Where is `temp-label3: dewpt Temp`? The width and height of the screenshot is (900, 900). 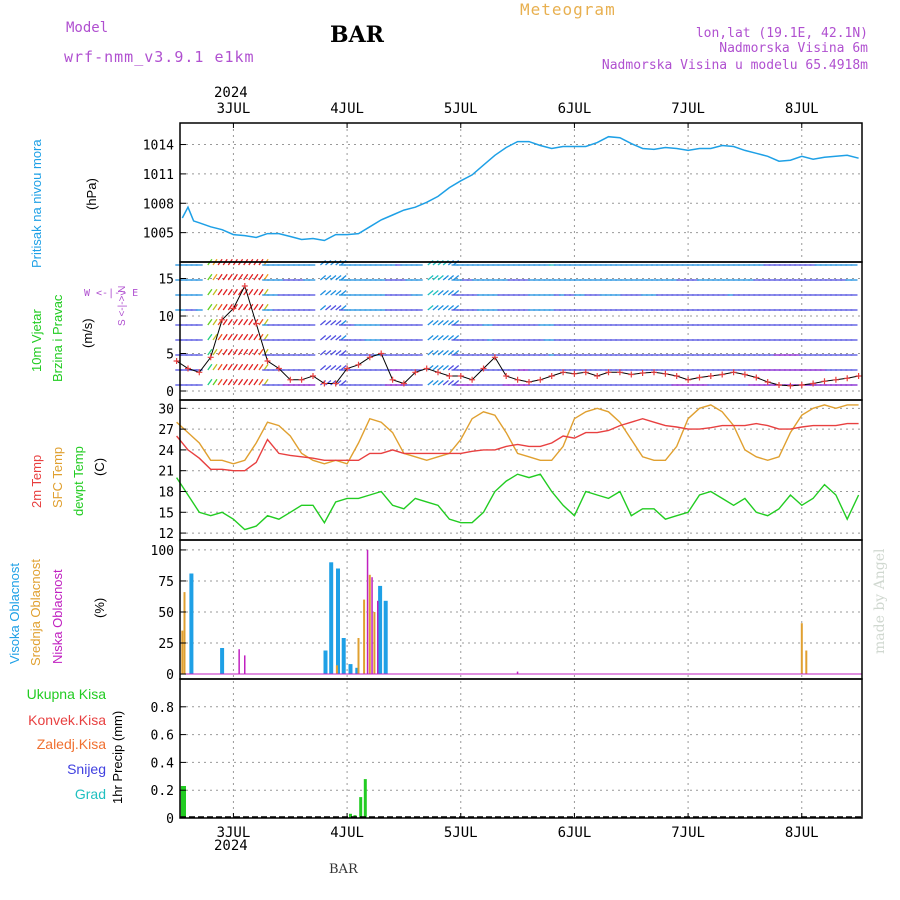
temp-label3: dewpt Temp is located at coordinates (78, 481).